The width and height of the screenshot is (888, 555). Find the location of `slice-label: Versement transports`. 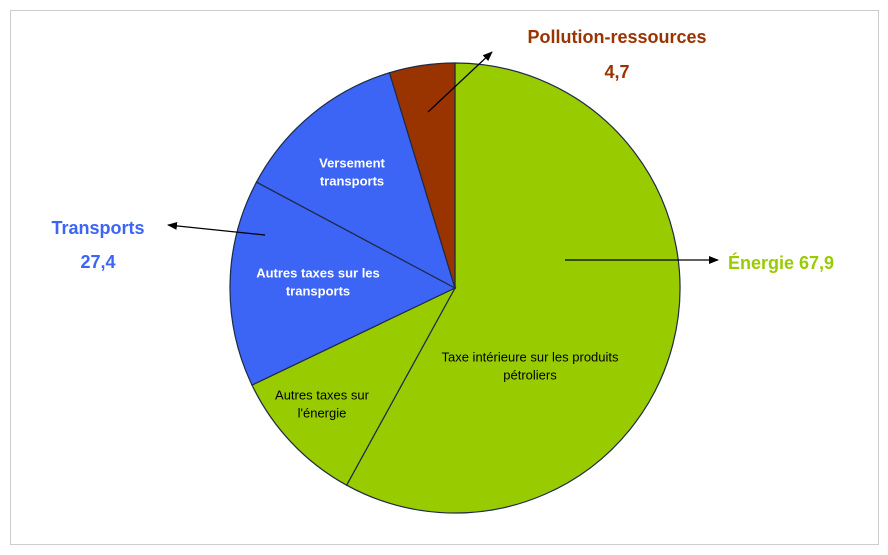

slice-label: Versement transports is located at coordinates (352, 171).